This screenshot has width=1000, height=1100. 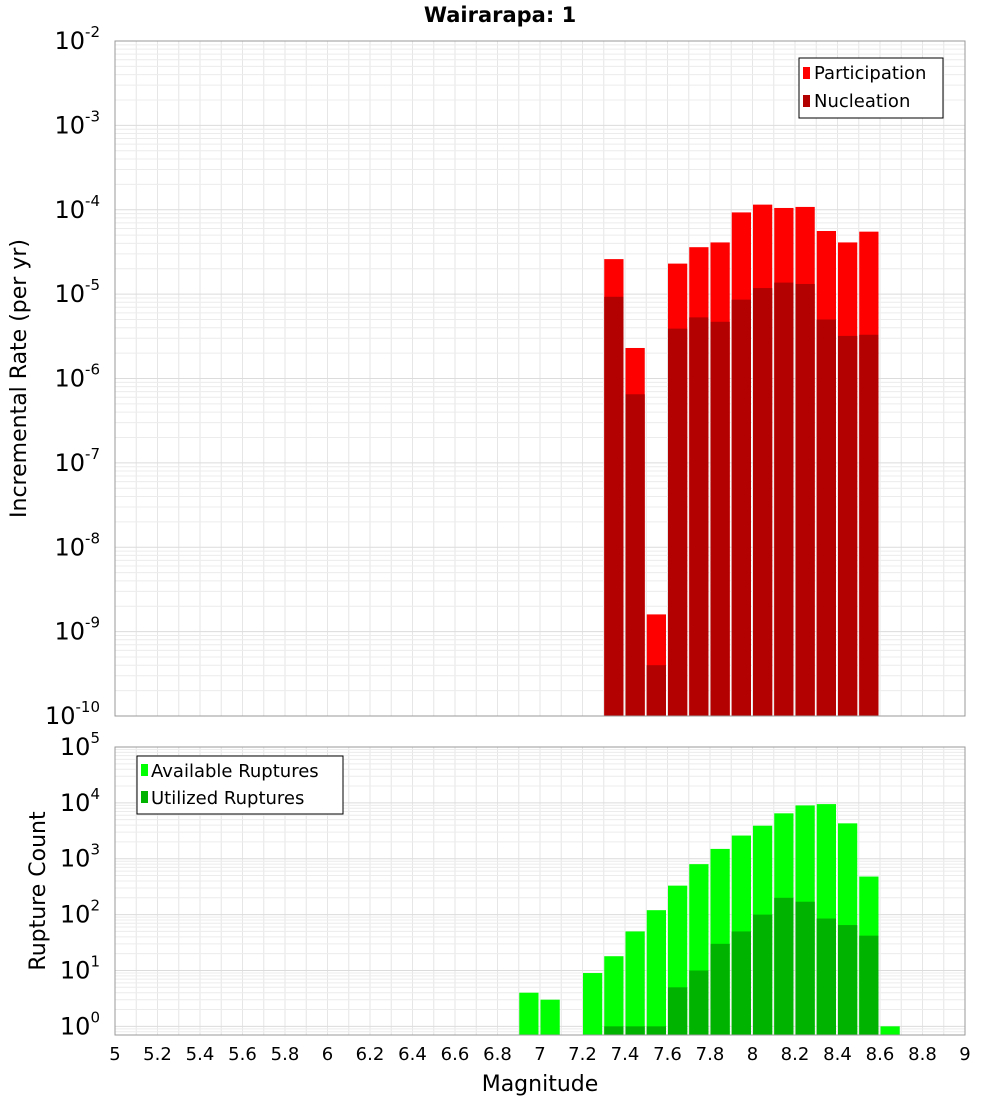 I want to click on y-tick-exponent: 4, so click(x=95, y=794).